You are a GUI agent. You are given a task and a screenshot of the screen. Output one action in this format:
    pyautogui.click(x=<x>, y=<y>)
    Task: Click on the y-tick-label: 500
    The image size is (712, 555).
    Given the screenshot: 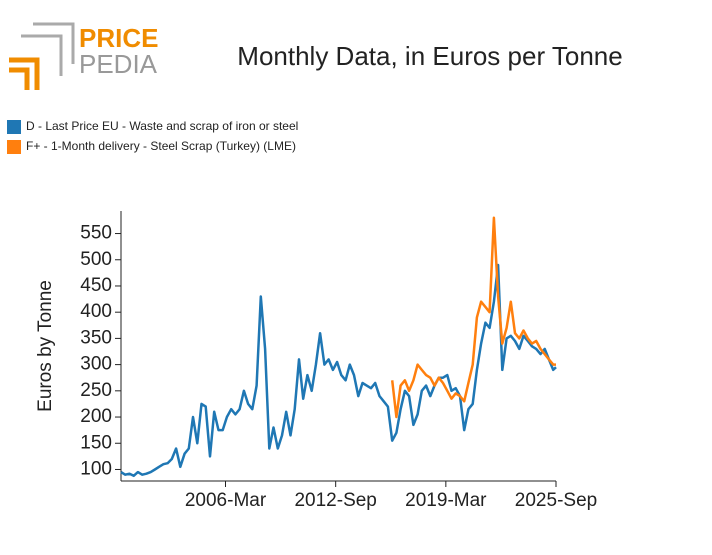 What is the action you would take?
    pyautogui.click(x=96, y=259)
    